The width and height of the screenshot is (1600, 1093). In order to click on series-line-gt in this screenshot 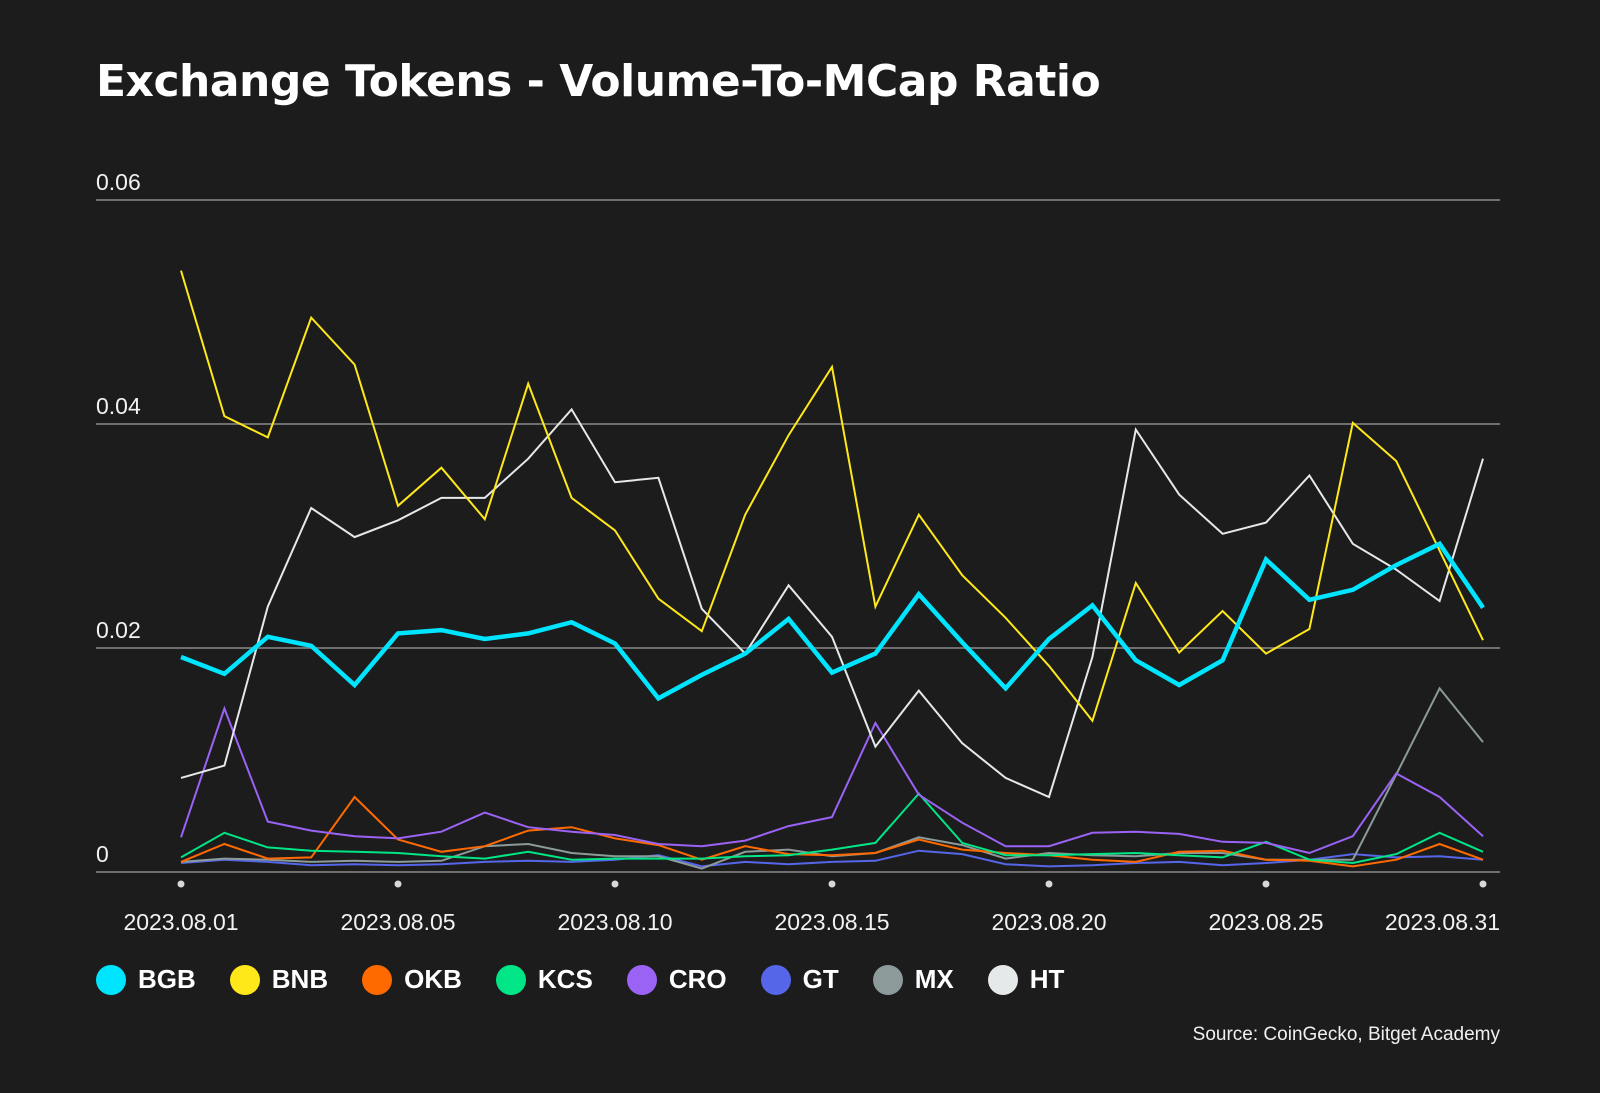, I will do `click(832, 858)`.